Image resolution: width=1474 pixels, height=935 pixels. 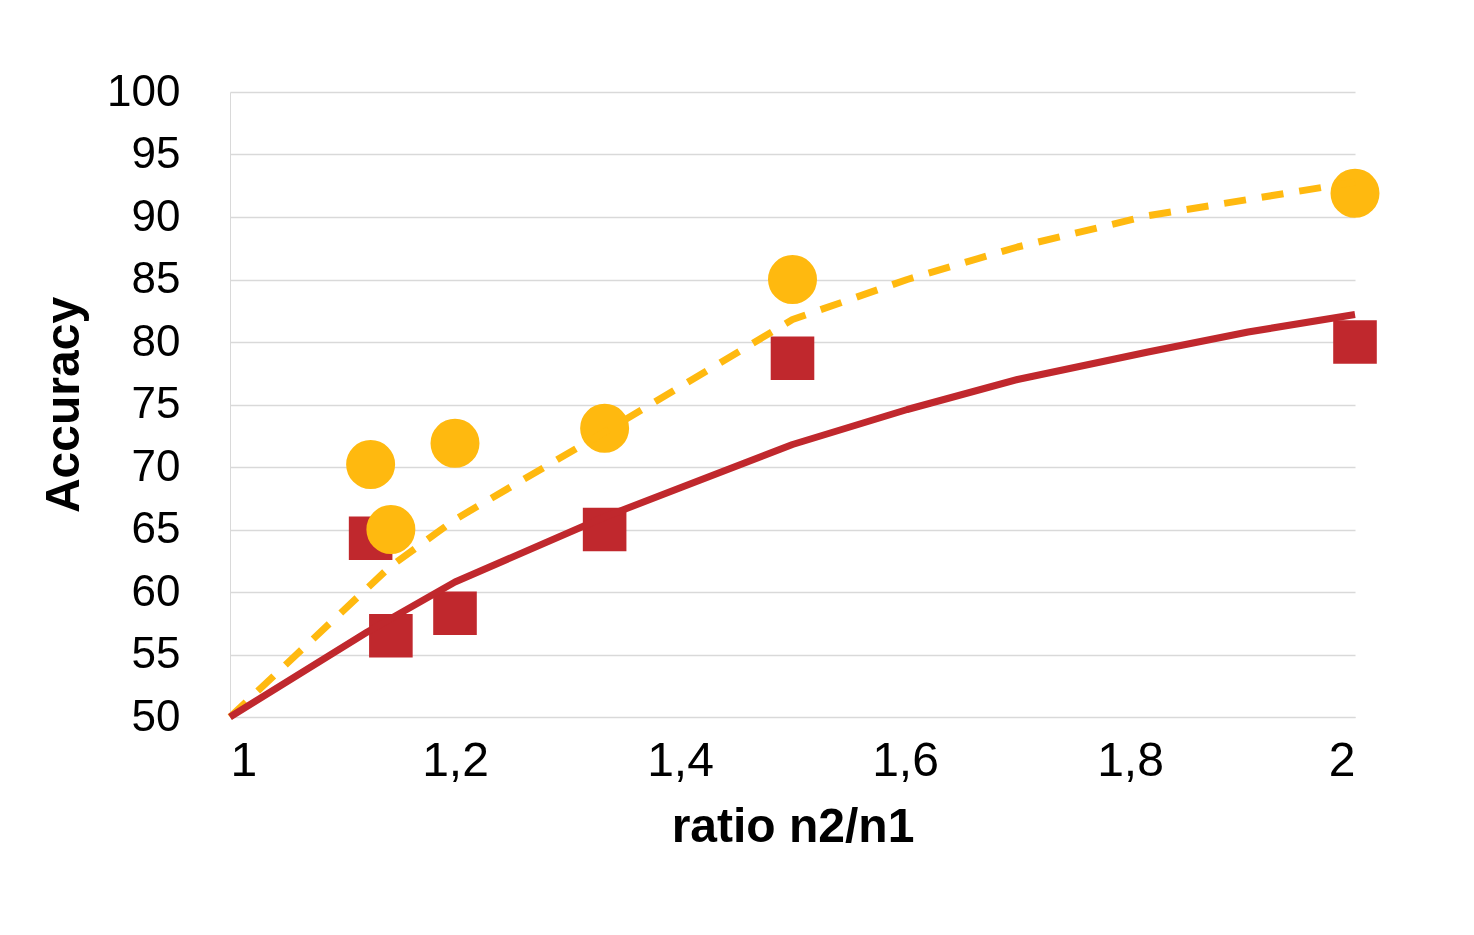 I want to click on y-tick-label: 50, so click(x=156, y=715).